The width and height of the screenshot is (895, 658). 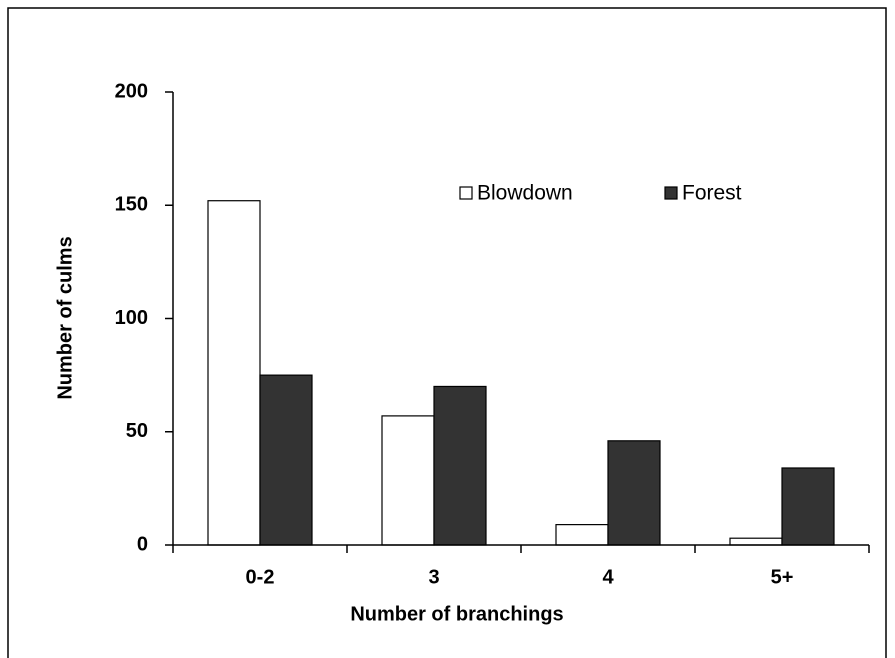 What do you see at coordinates (65, 317) in the screenshot?
I see `y-axis-title: Number of culms` at bounding box center [65, 317].